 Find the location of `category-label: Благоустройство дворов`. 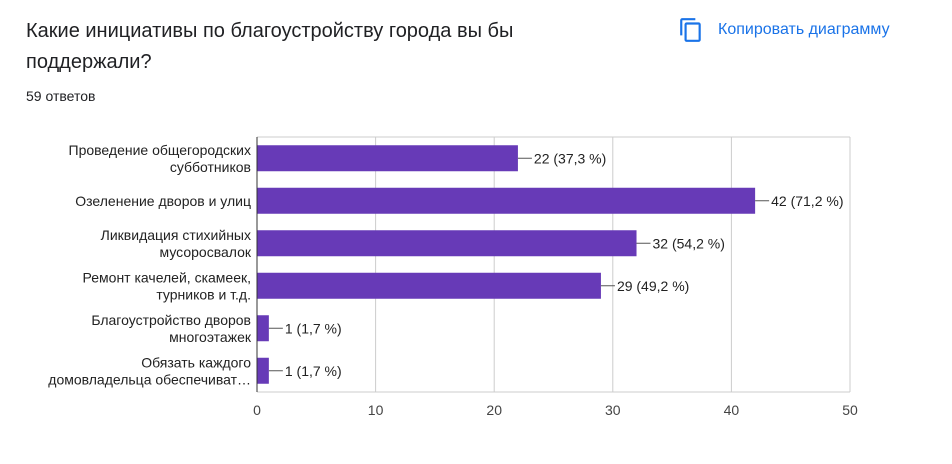

category-label: Благоустройство дворов is located at coordinates (171, 320).